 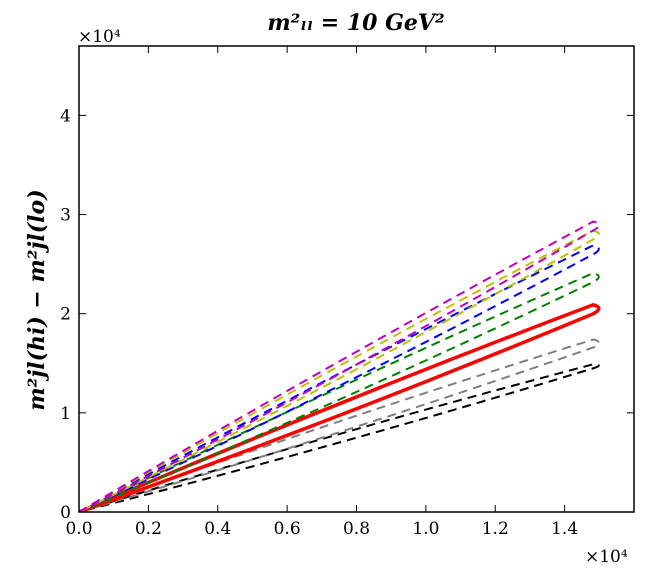 What do you see at coordinates (564, 529) in the screenshot?
I see `x-tick-label: 1.4` at bounding box center [564, 529].